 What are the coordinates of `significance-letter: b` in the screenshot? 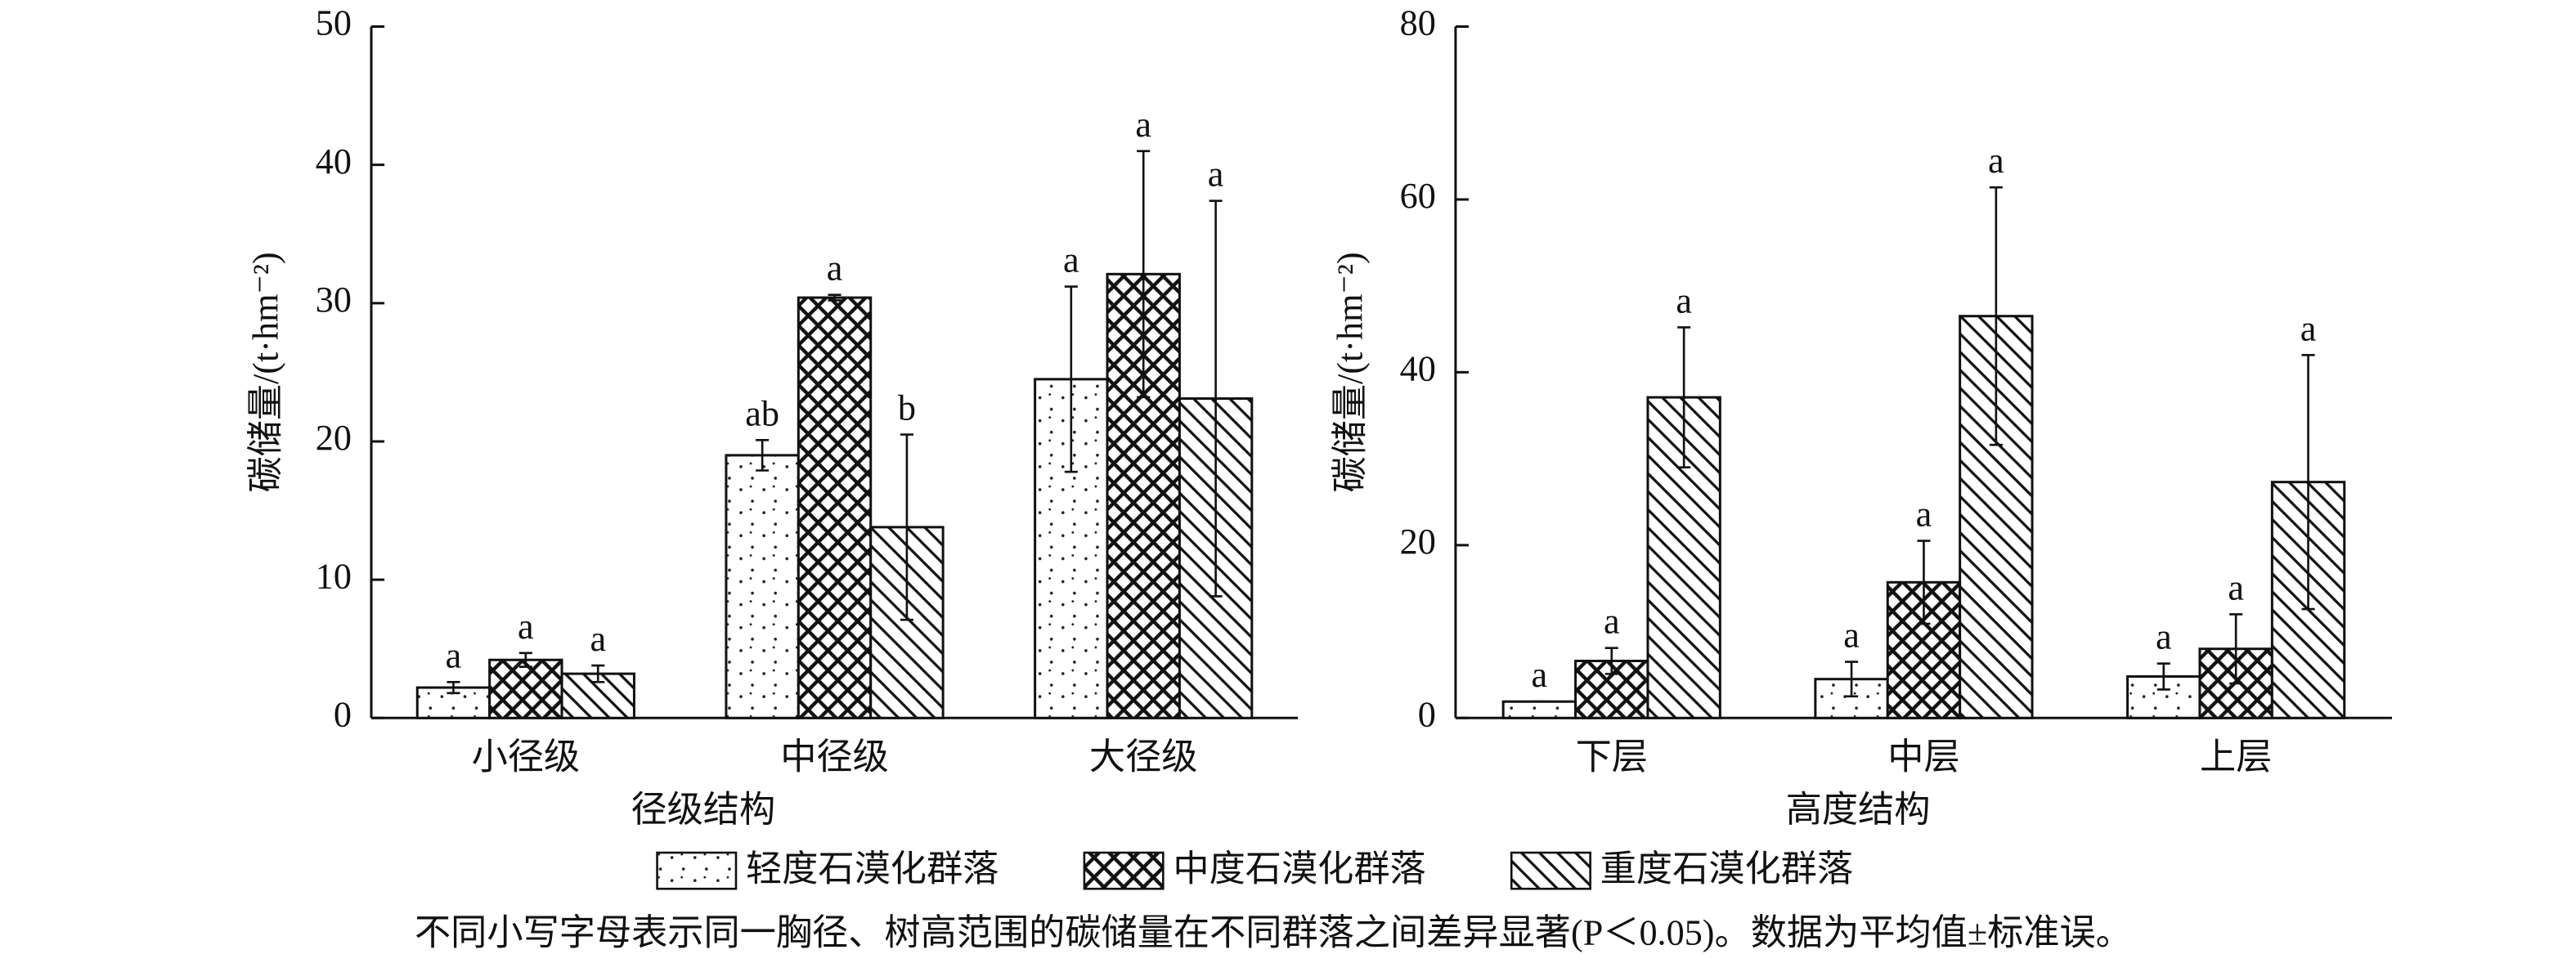 It's located at (907, 408).